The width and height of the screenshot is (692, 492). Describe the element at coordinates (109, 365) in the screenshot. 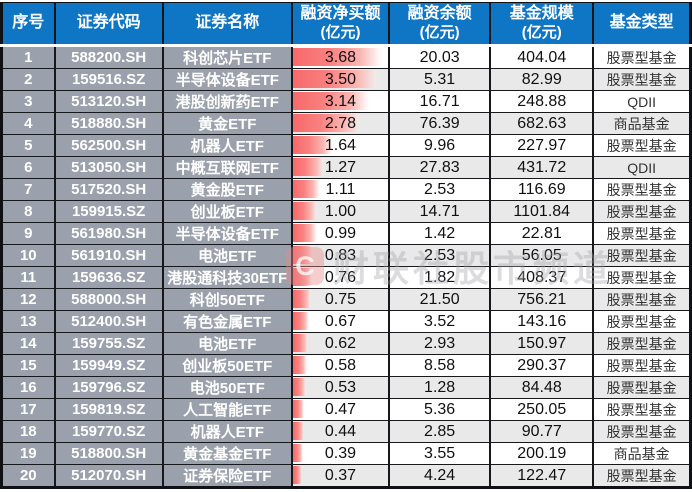

I see `cell-code: 159949.SZ` at that location.